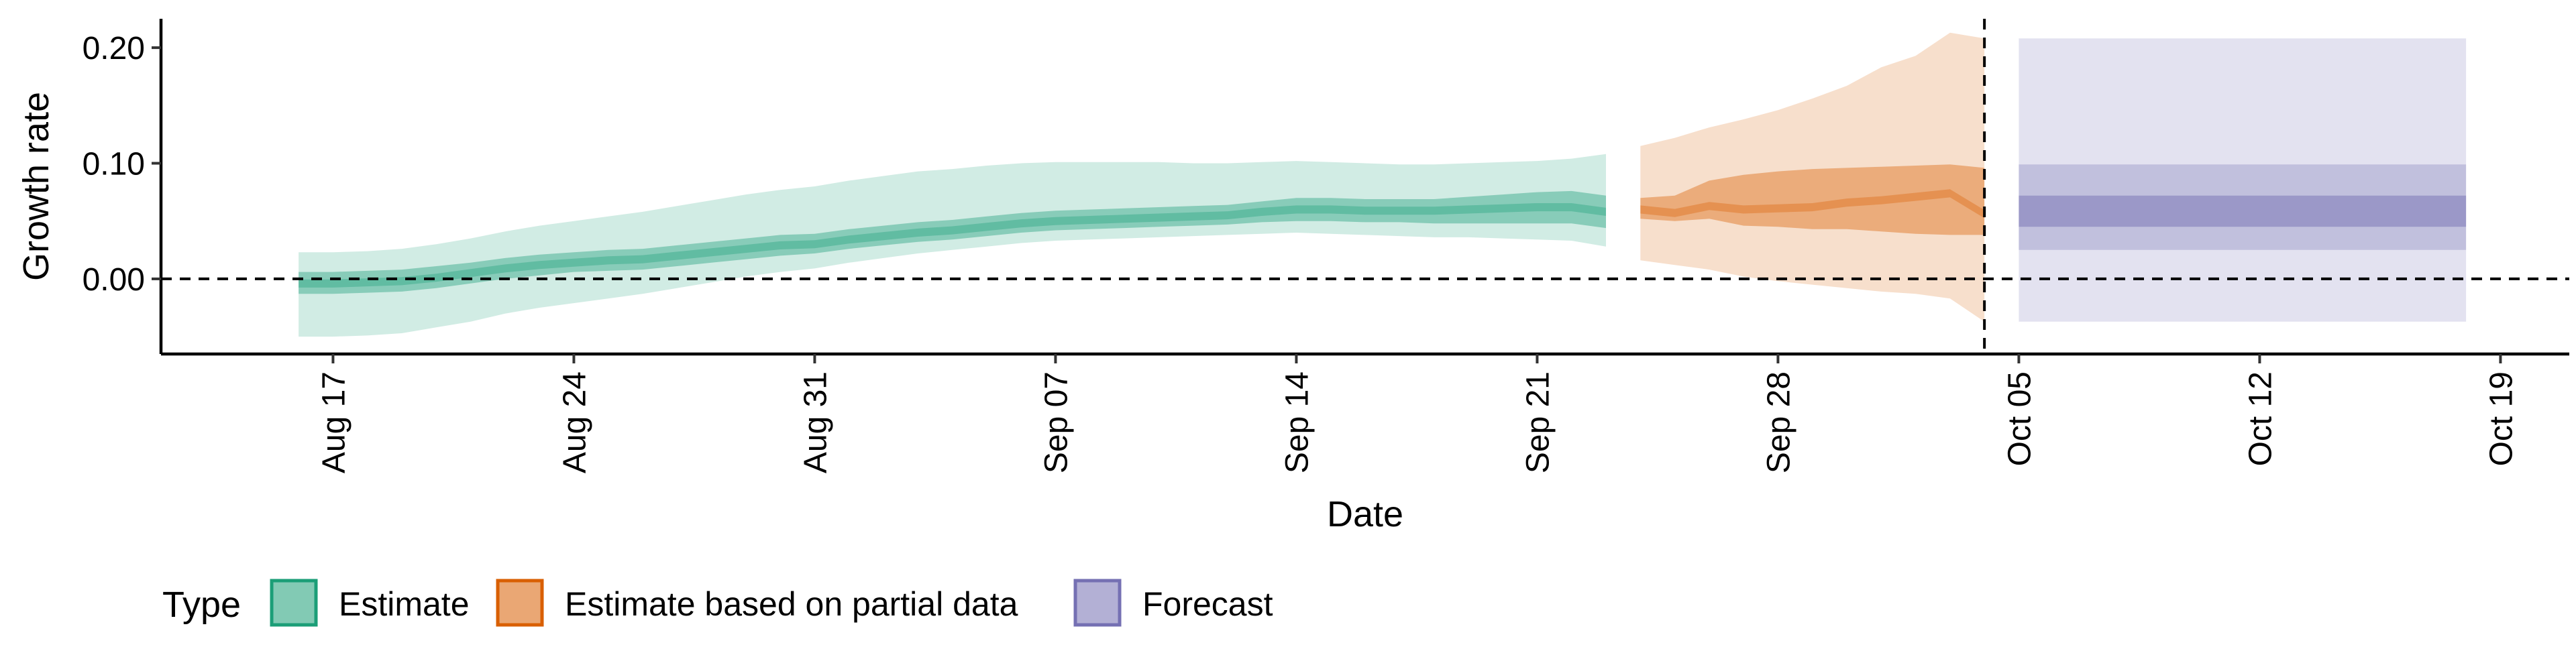 Image resolution: width=2576 pixels, height=647 pixels. Describe the element at coordinates (404, 604) in the screenshot. I see `legend-label: Estimate` at that location.